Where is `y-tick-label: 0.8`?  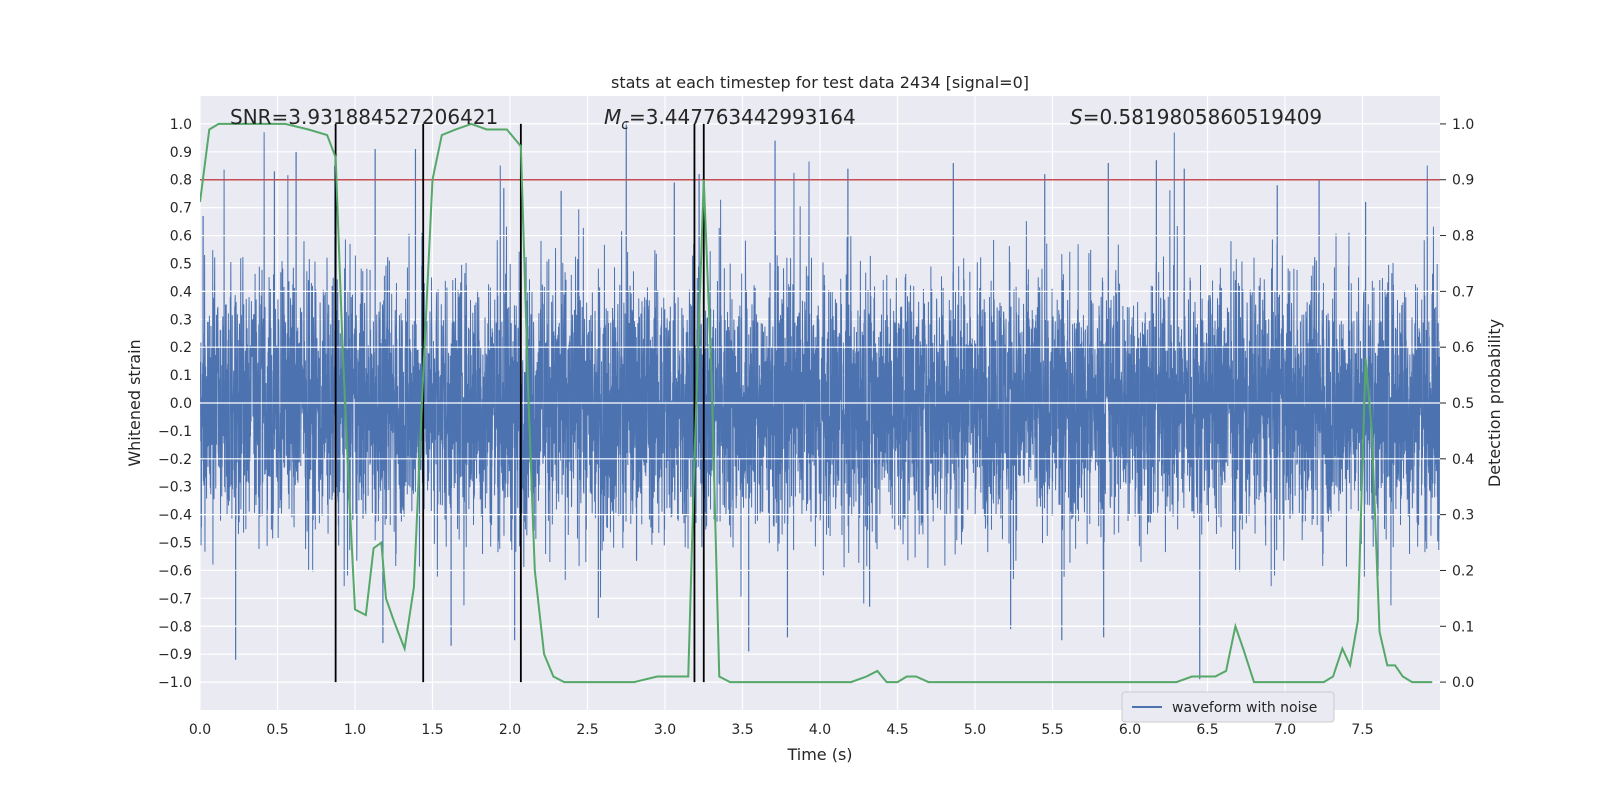
y-tick-label: 0.8 is located at coordinates (181, 181).